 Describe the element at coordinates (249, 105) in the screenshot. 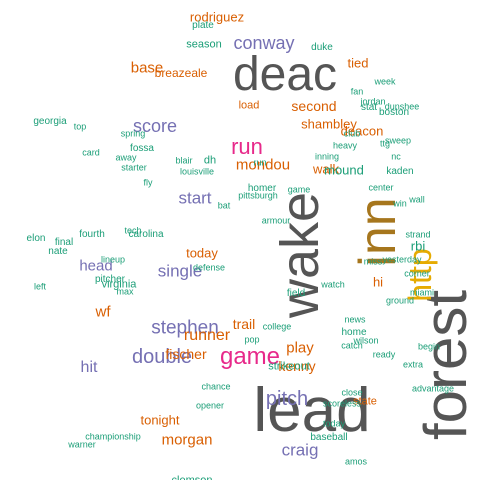

I see `cloud-word-35: load` at that location.